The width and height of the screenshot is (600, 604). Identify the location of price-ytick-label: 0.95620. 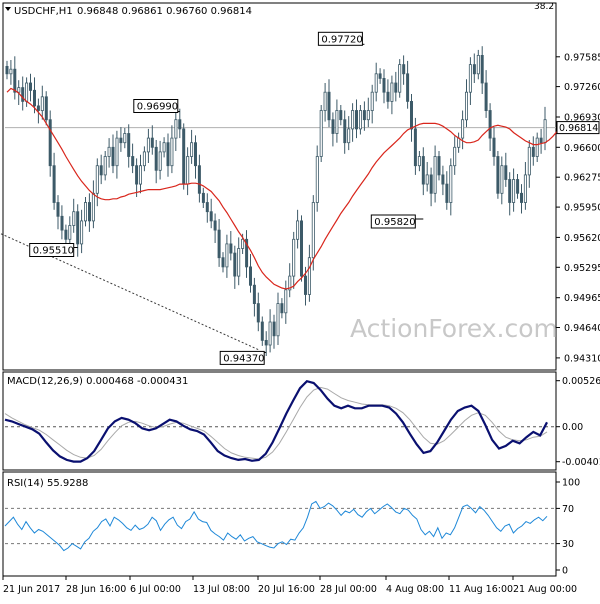
(582, 238).